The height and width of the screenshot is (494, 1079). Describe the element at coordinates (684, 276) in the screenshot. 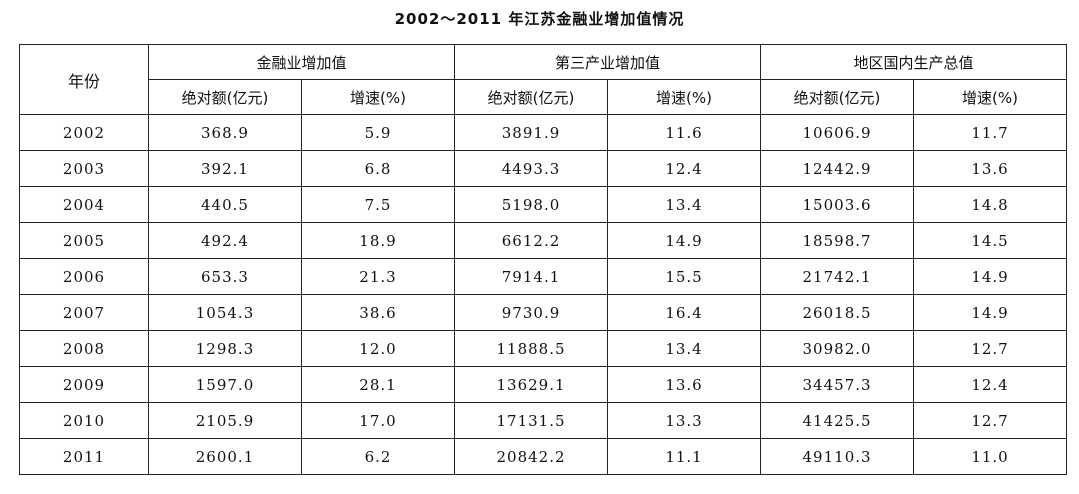

I see `tertiary-growth-cell: 15.5` at that location.